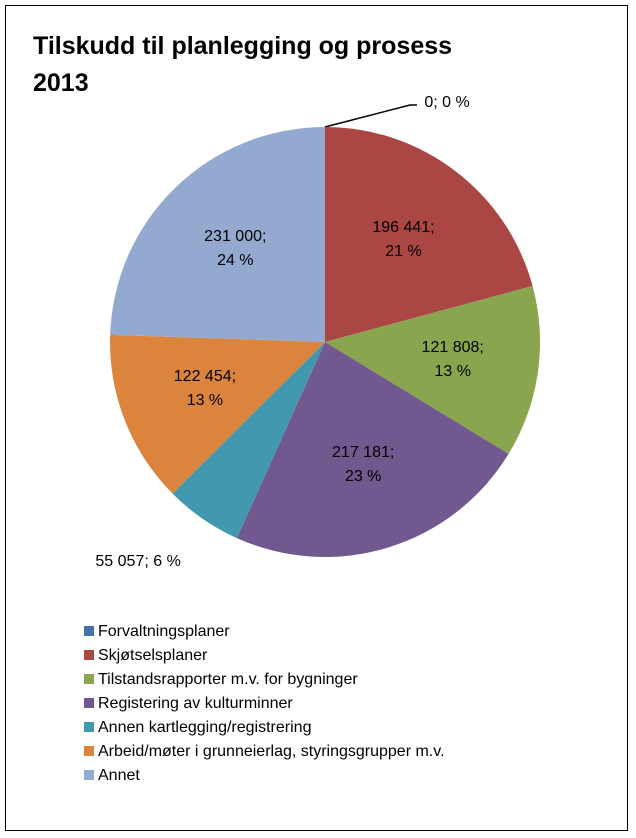  I want to click on legend-label: Tilstandsrapporter m.v. for bygninger, so click(228, 679).